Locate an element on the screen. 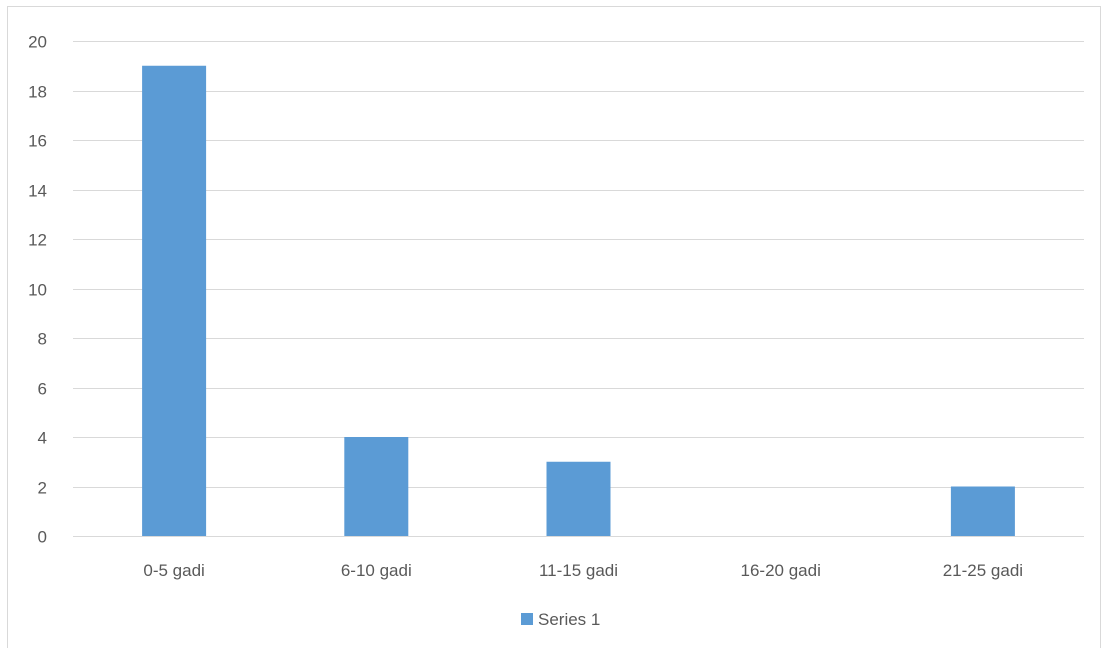  y-tick-label: 0 is located at coordinates (42, 537).